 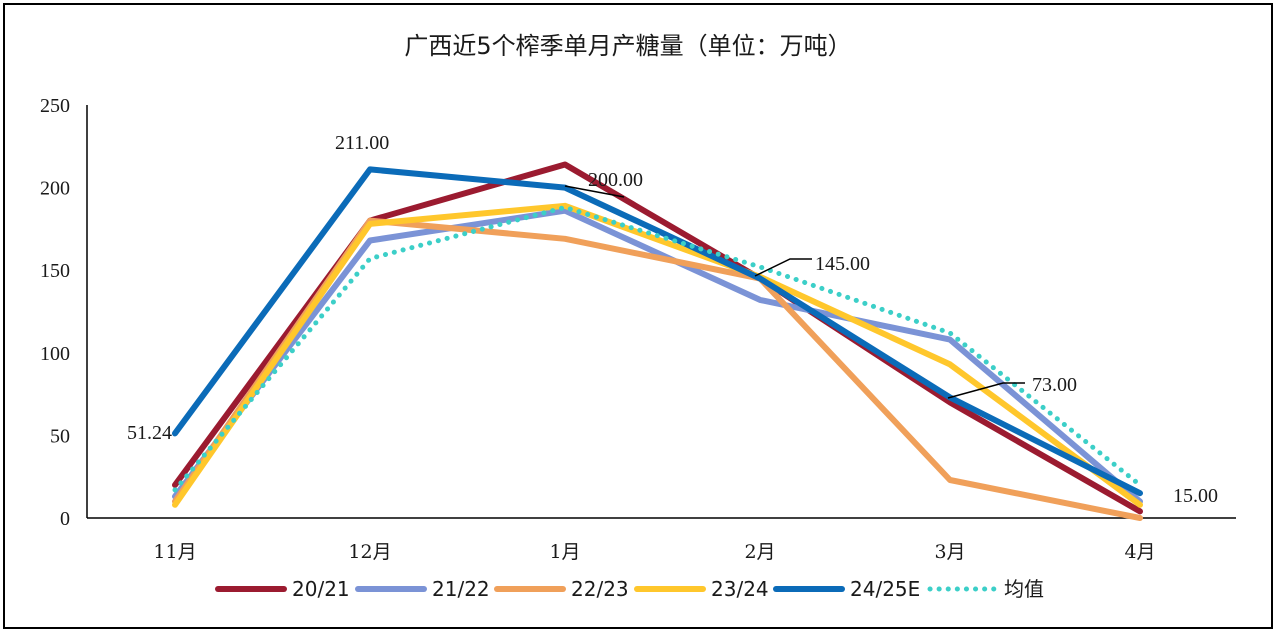 What do you see at coordinates (629, 589) in the screenshot?
I see `legend: 20/21 21/22 22/23 23/24 24/25E 均值` at bounding box center [629, 589].